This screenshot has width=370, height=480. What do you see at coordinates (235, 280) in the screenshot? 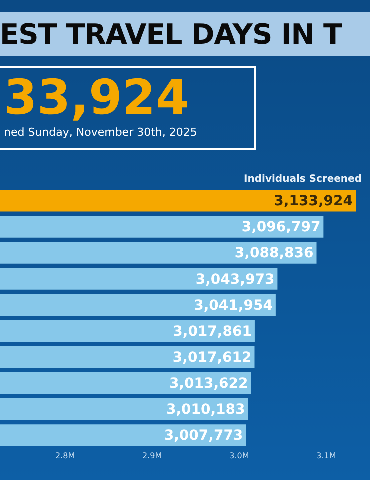
I see `data-label: 3,043,973` at bounding box center [235, 280].